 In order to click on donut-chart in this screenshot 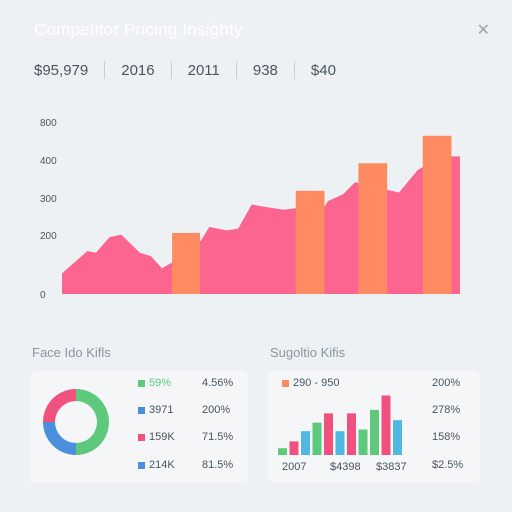, I will do `click(76, 422)`.